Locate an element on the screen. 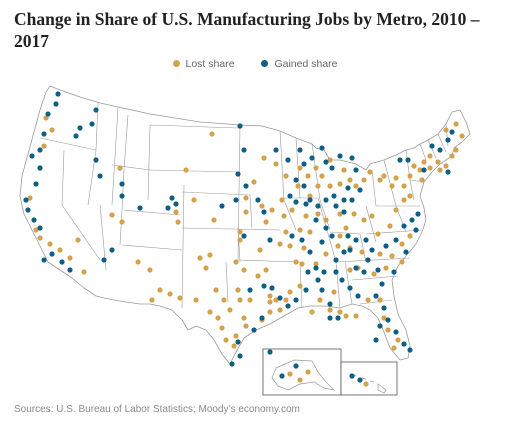  legend: Lost share Gained share is located at coordinates (255, 64).